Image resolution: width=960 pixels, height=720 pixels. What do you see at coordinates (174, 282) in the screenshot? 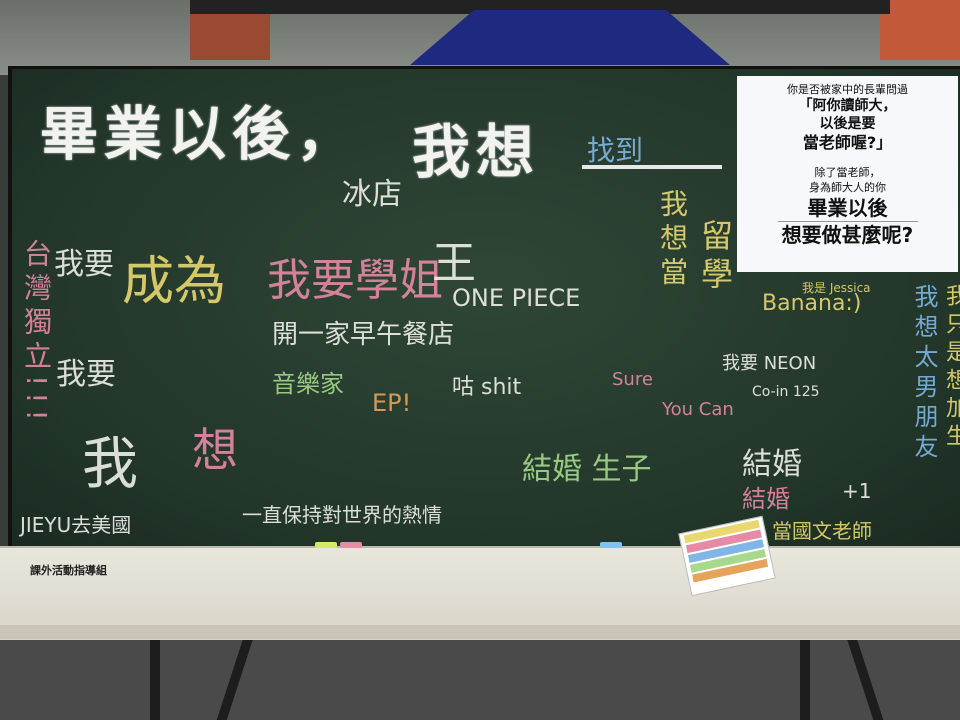
I see `chalk-writing: 成為` at bounding box center [174, 282].